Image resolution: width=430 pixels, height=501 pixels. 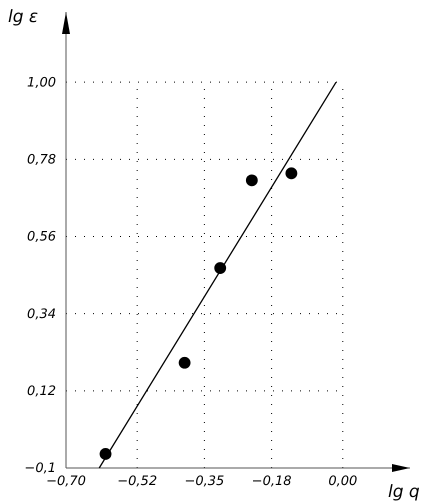 I want to click on y-tick-label: 0,78, so click(x=41, y=160).